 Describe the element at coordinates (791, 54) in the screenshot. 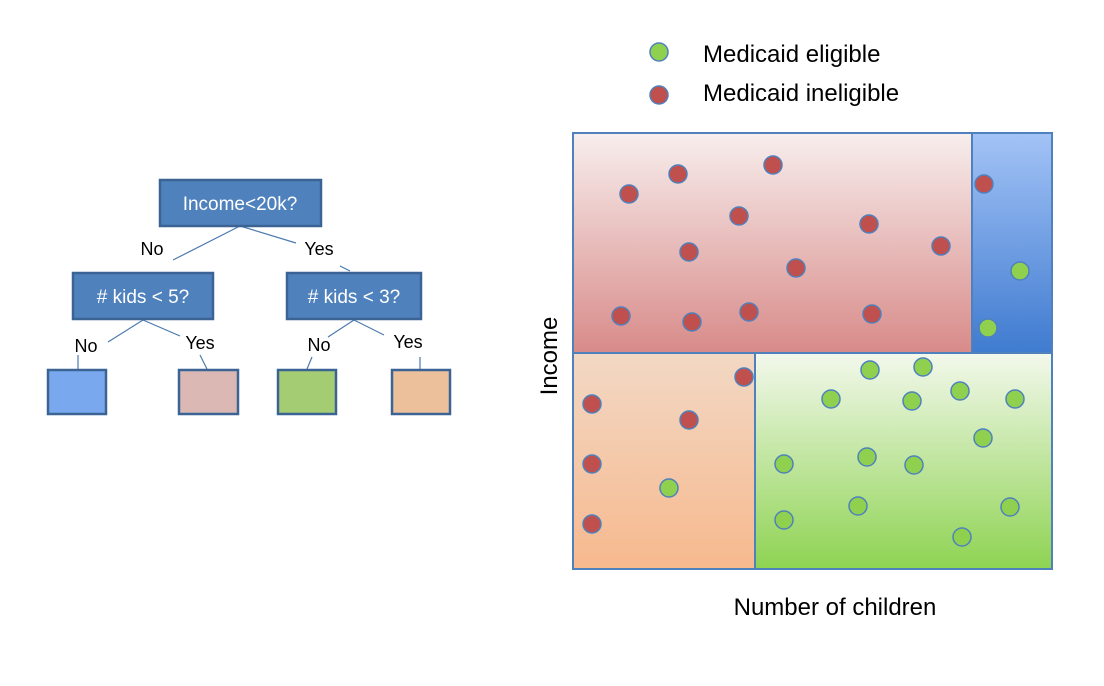

I see `legend-label-eligible: Medicaid eligible` at that location.